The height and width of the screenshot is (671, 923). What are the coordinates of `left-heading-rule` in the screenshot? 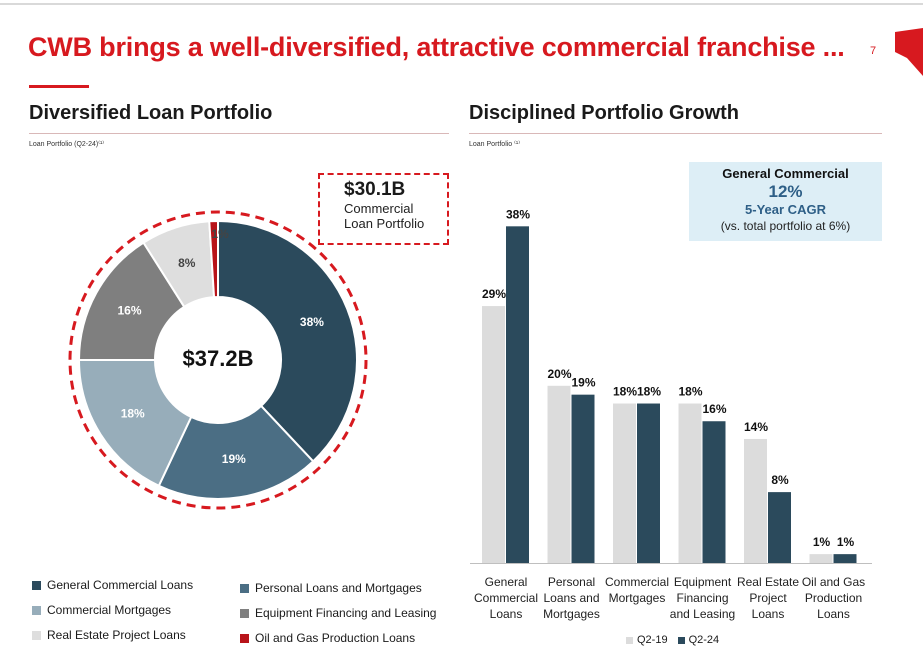 It's located at (239, 133).